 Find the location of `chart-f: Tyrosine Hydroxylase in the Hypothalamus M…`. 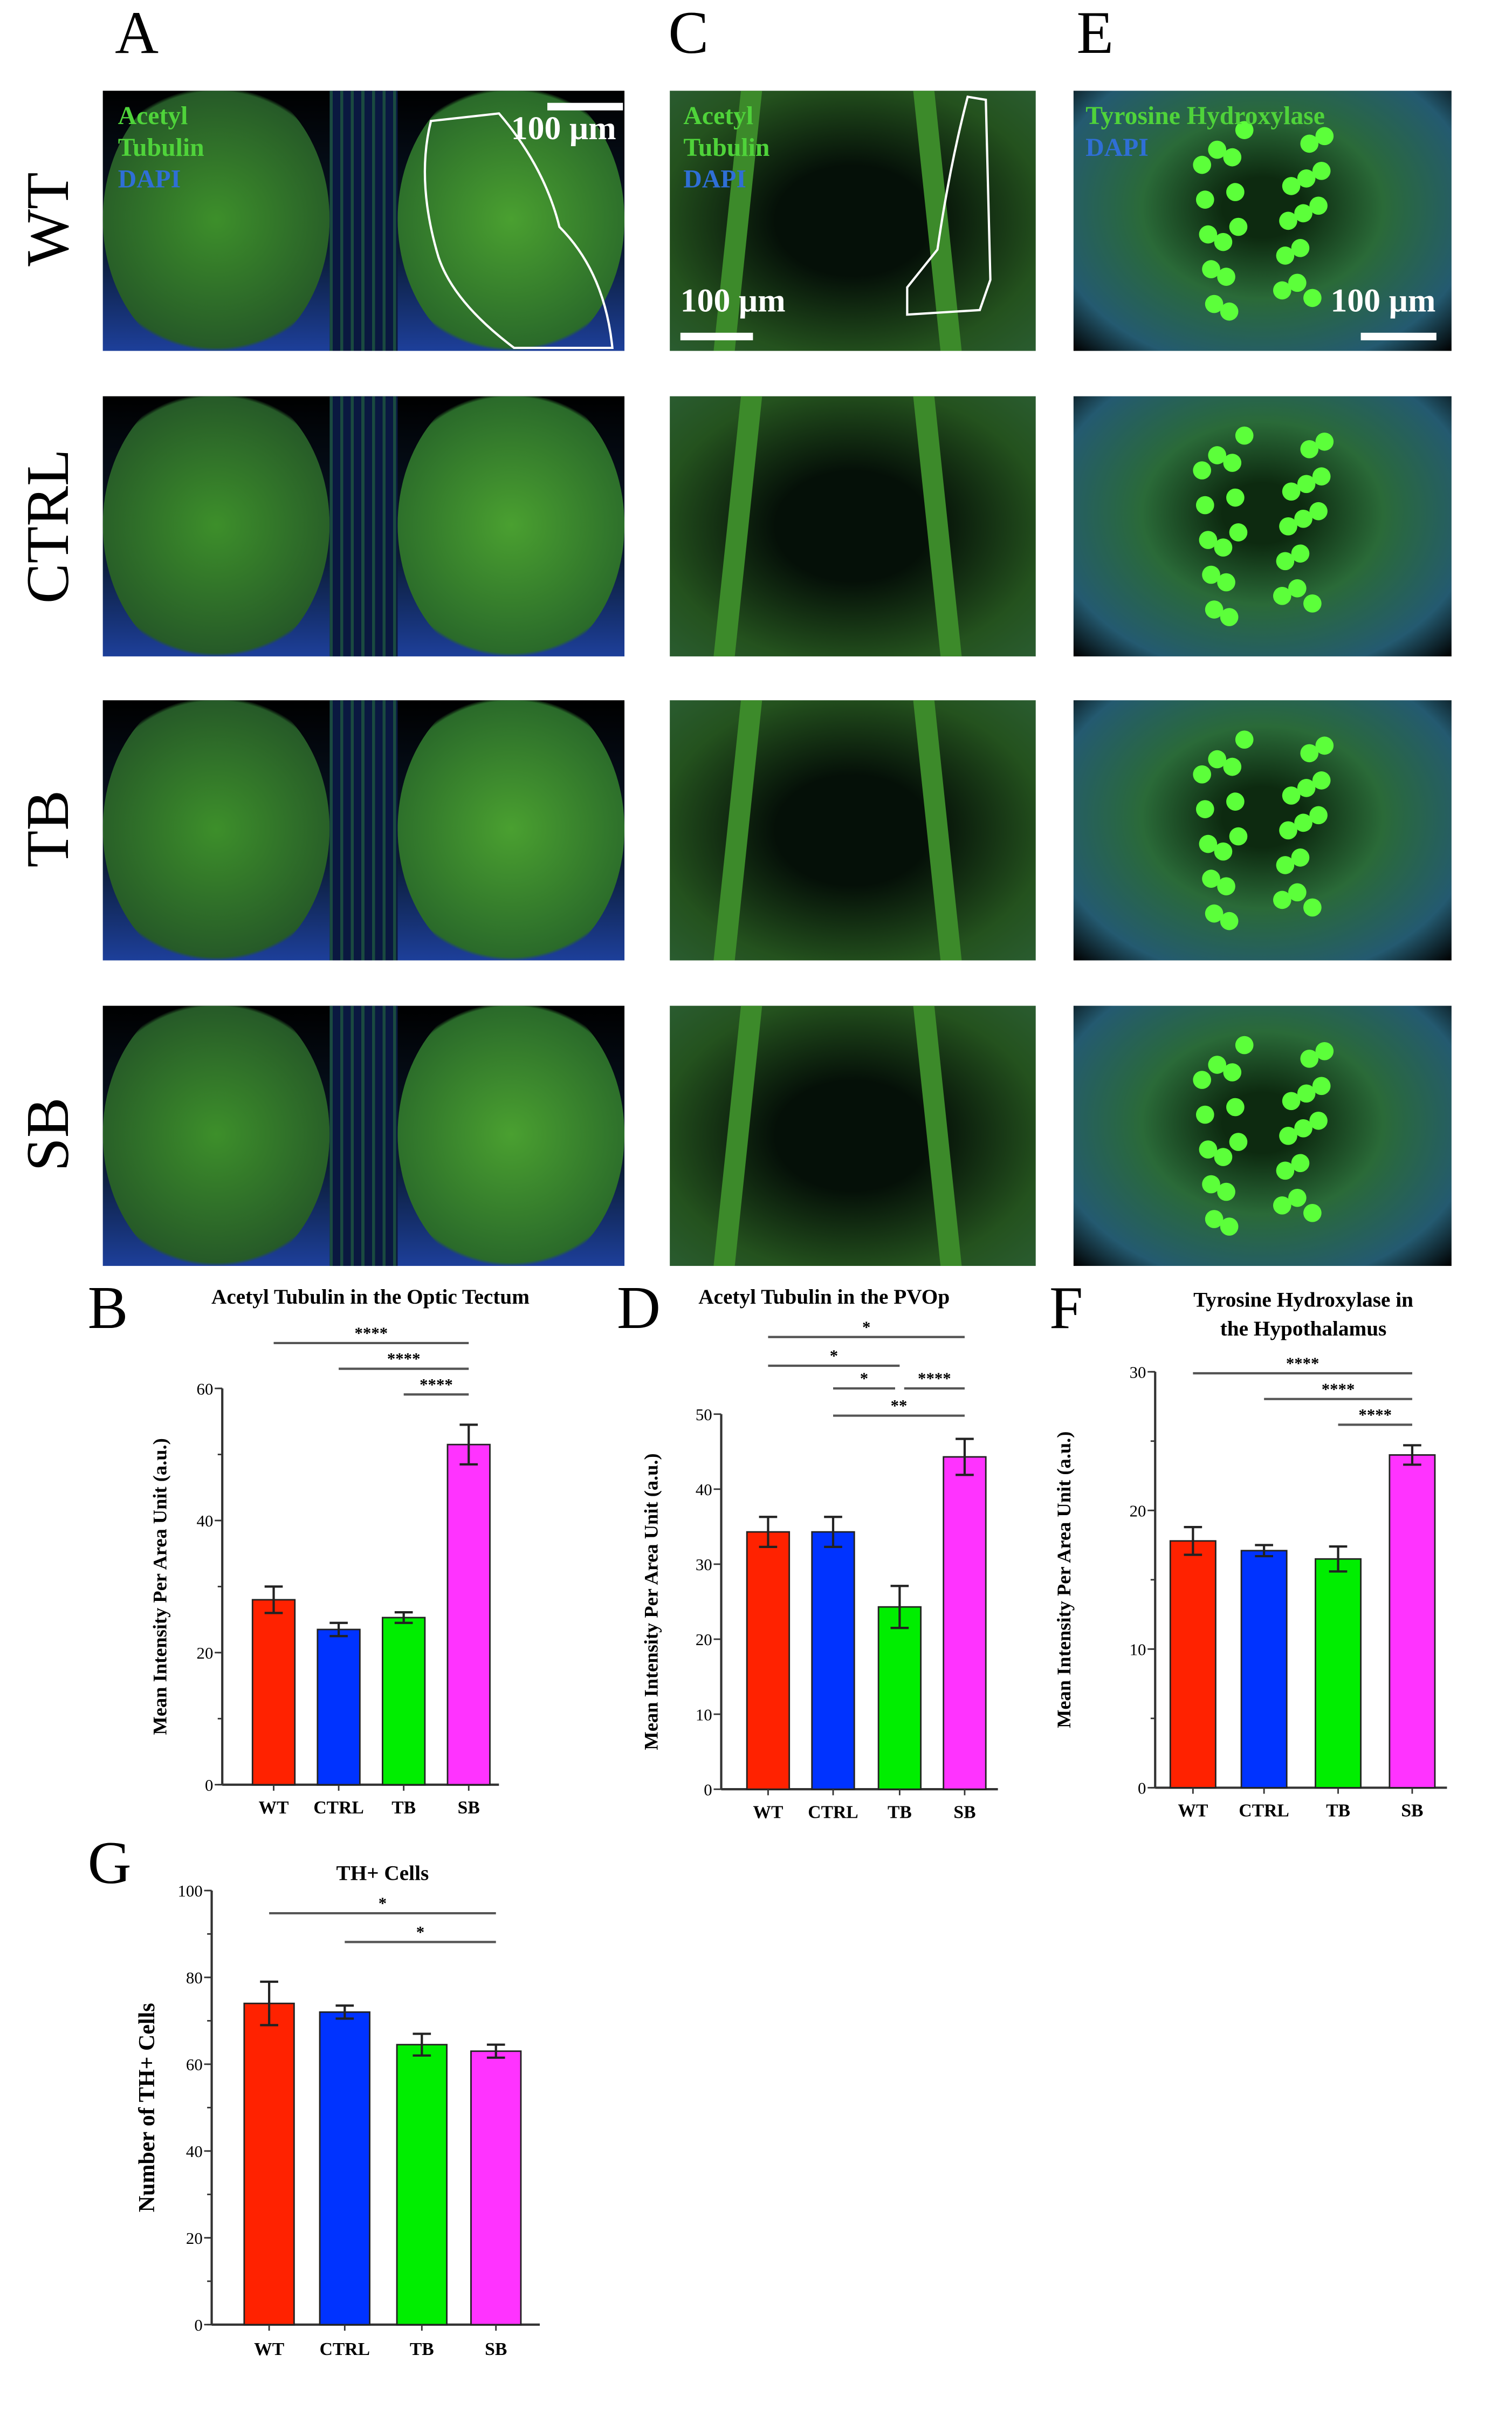

chart-f: Tyrosine Hydroxylase in the Hypothalamus M… is located at coordinates (1250, 1555).